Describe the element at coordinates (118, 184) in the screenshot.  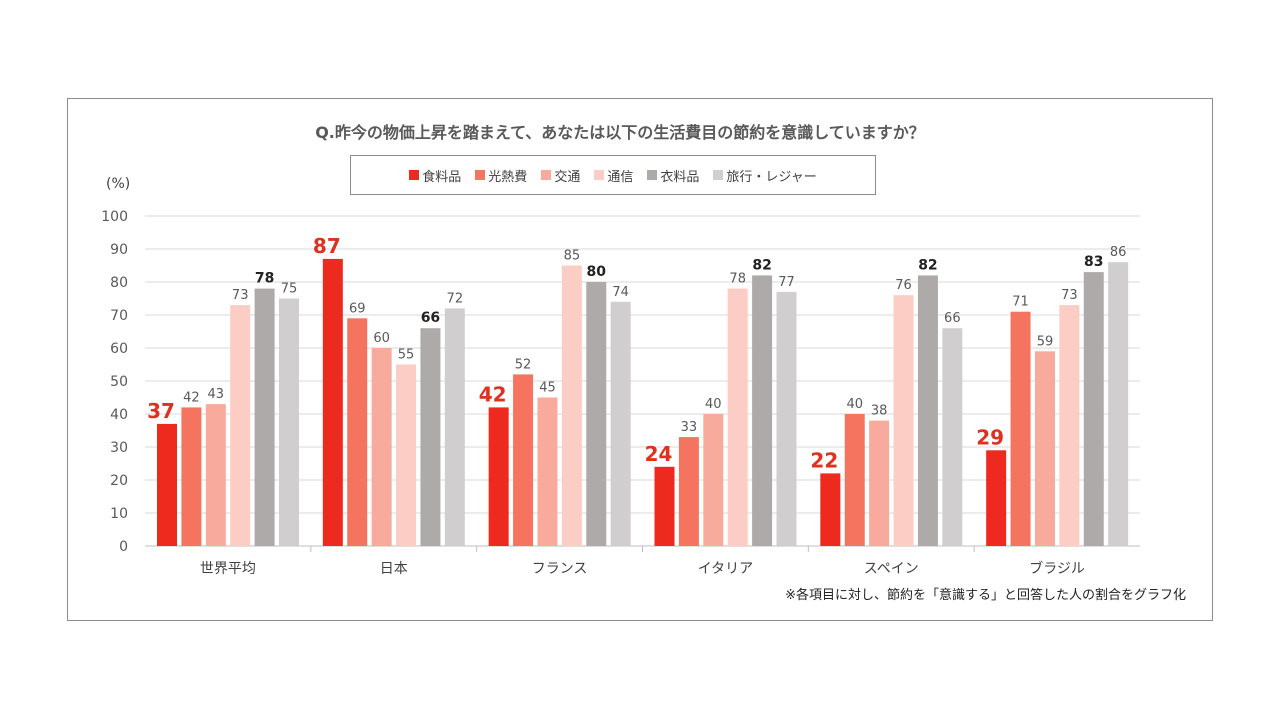
I see `y-axis-unit: (%)` at that location.